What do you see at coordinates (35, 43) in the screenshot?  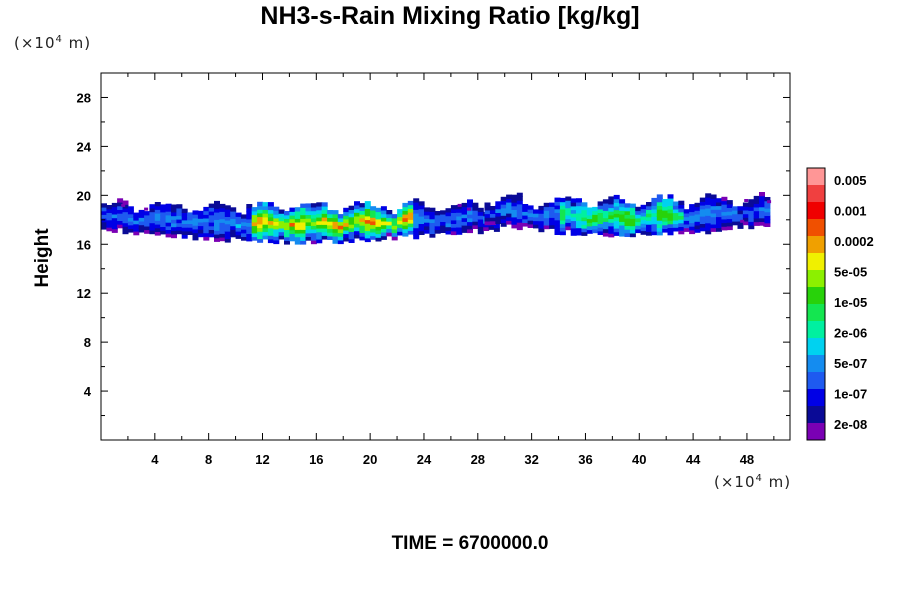 I see `y-unit-base: (×10` at bounding box center [35, 43].